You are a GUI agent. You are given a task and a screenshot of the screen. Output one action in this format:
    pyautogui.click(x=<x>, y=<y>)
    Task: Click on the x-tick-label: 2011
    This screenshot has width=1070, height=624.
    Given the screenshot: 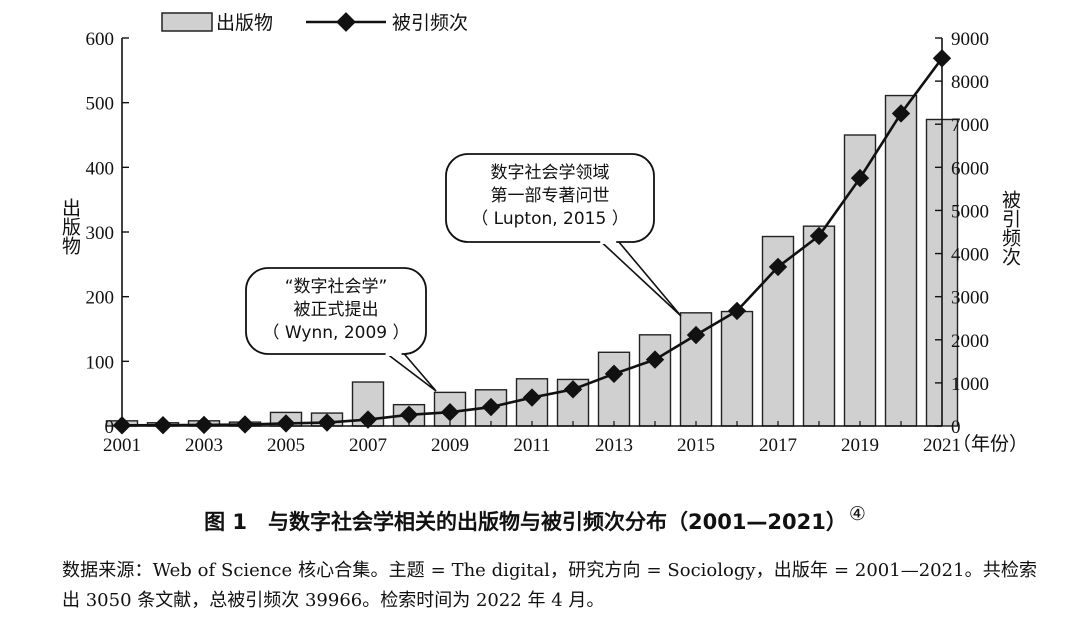 What is the action you would take?
    pyautogui.click(x=531, y=445)
    